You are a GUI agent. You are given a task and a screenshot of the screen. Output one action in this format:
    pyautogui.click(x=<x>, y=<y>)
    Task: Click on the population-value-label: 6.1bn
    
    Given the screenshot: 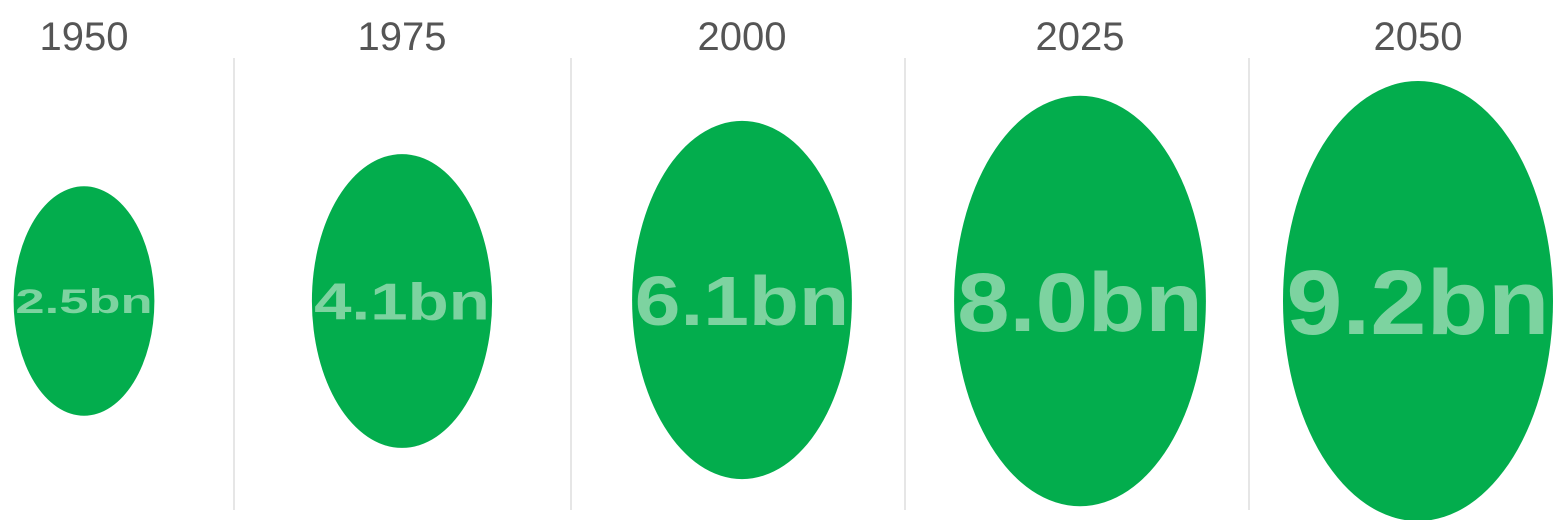 What is the action you would take?
    pyautogui.click(x=742, y=301)
    